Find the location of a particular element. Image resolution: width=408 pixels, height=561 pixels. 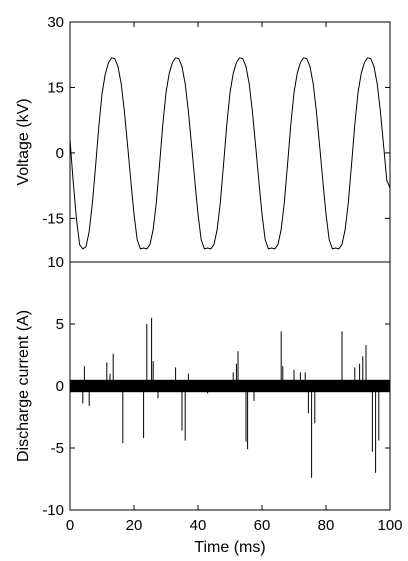

current-y-axis-label: Discharge current (A) is located at coordinates (23, 386).